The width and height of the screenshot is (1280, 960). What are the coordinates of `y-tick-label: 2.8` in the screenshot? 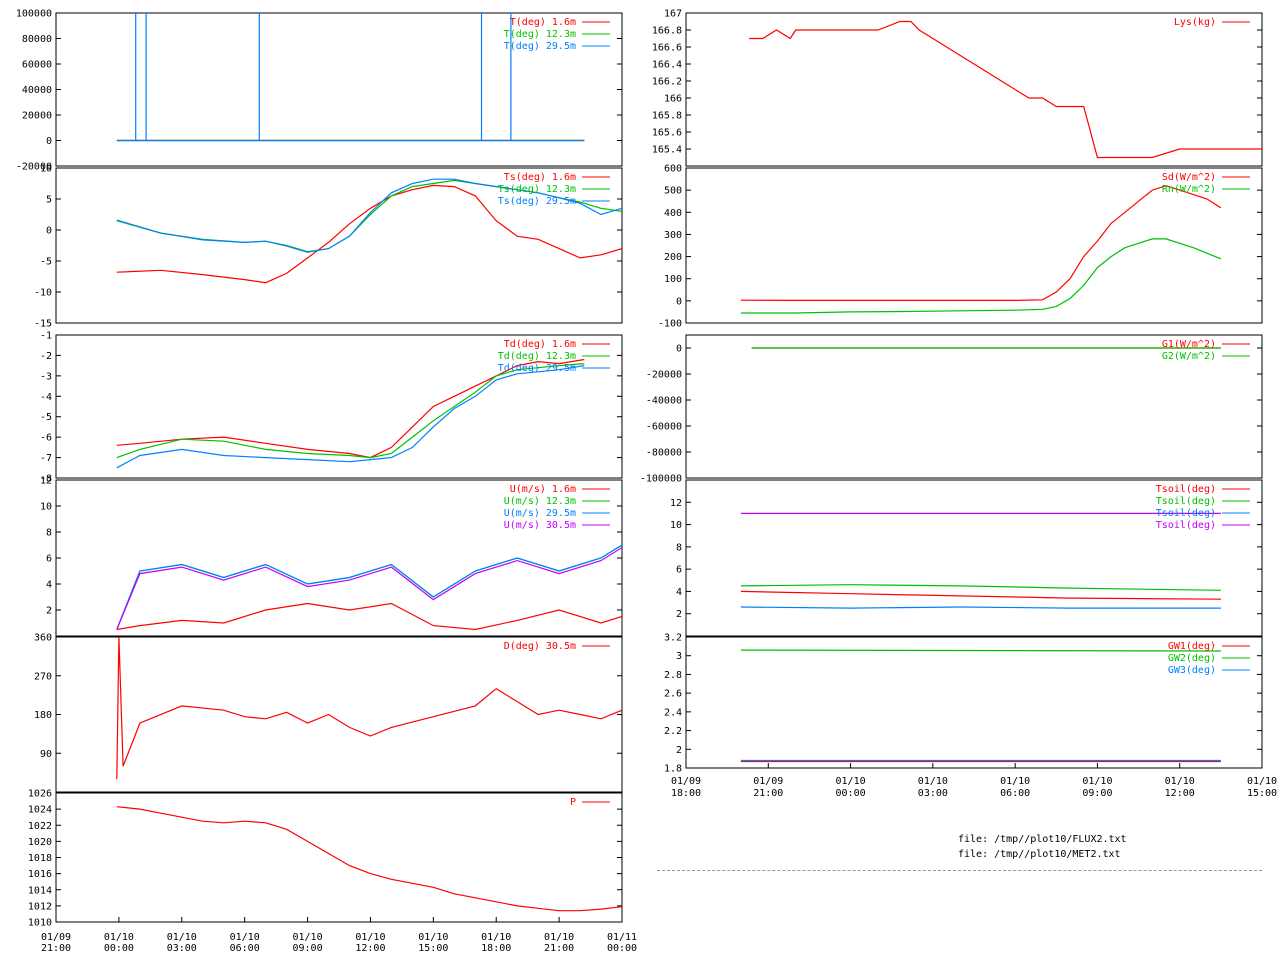 It's located at (673, 675).